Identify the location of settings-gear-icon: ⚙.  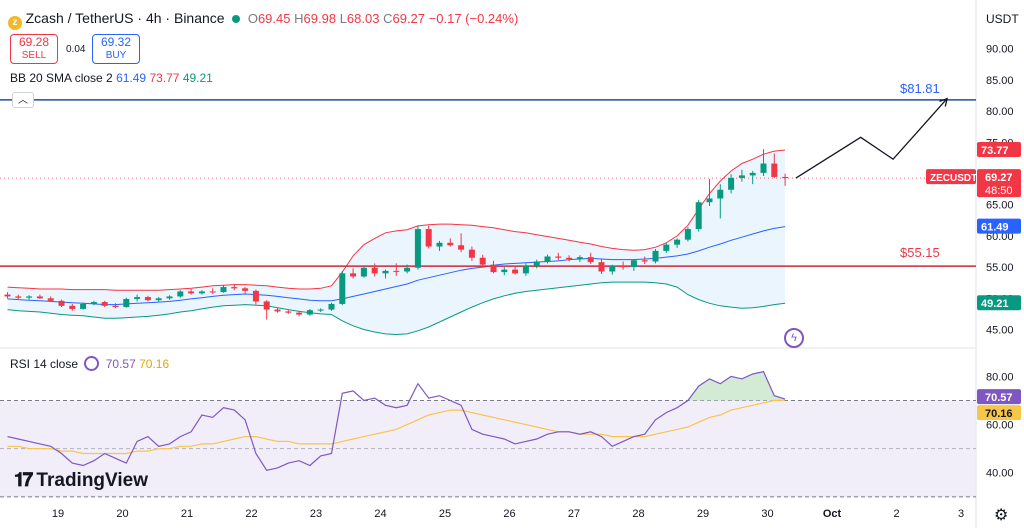
(1001, 515).